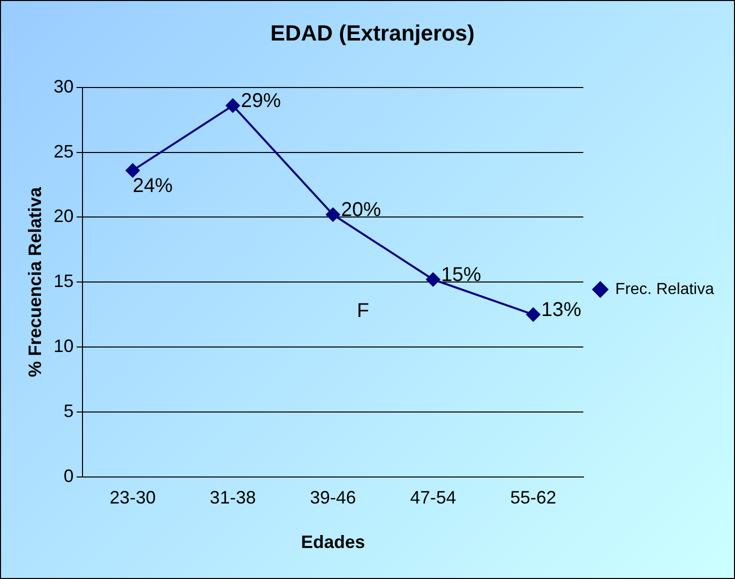  I want to click on y-tick-label: 10, so click(64, 346).